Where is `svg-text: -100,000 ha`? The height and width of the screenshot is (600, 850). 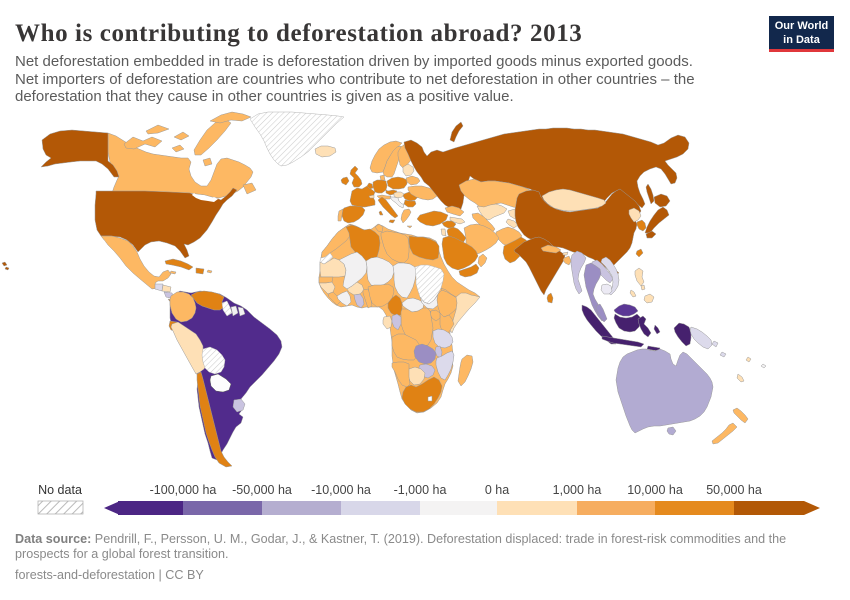 svg-text: -100,000 ha is located at coordinates (183, 490).